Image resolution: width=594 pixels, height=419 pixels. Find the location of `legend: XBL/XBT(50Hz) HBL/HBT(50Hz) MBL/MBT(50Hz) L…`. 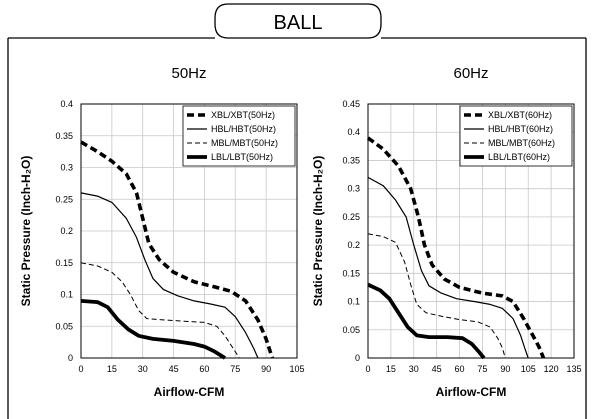

legend: XBL/XBT(50Hz) HBL/HBT(50Hz) MBL/MBT(50Hz) L… is located at coordinates (239, 136).